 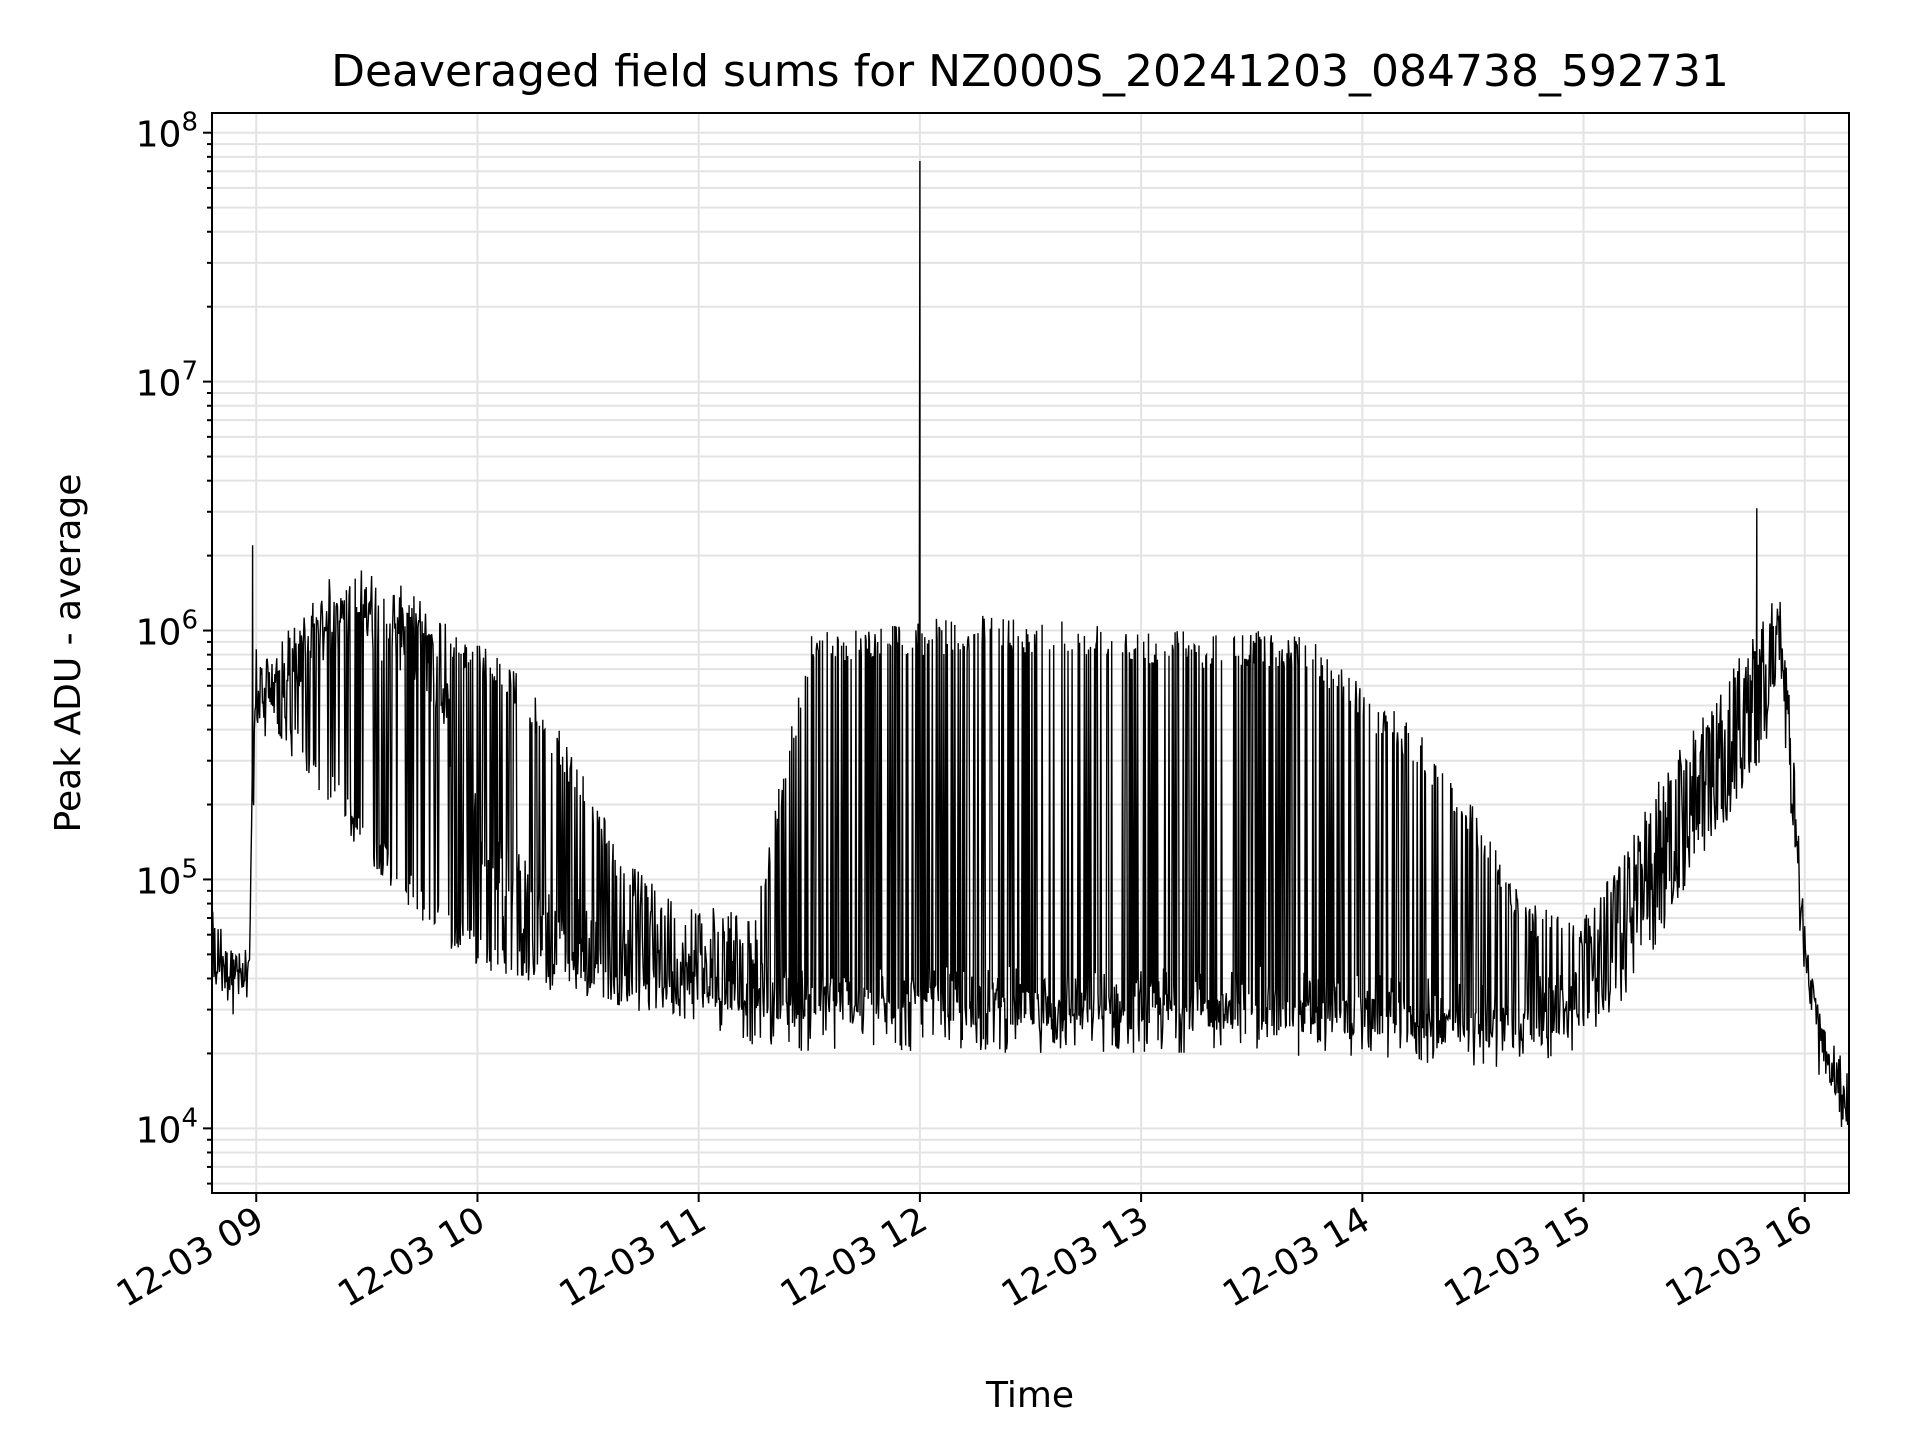 What do you see at coordinates (68, 653) in the screenshot?
I see `y-axis-label: Peak ADU - average` at bounding box center [68, 653].